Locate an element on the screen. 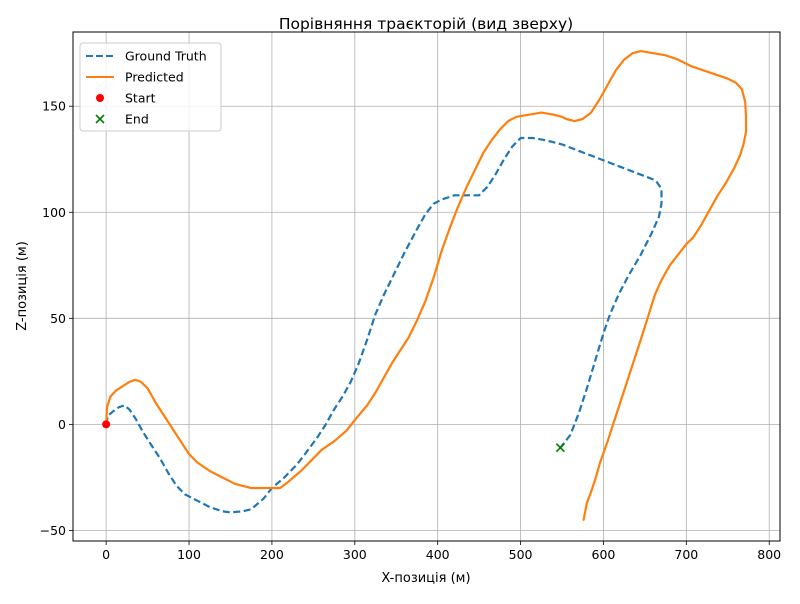 This screenshot has width=800, height=604. legend: Ground Truth Predicted Start End is located at coordinates (150, 87).